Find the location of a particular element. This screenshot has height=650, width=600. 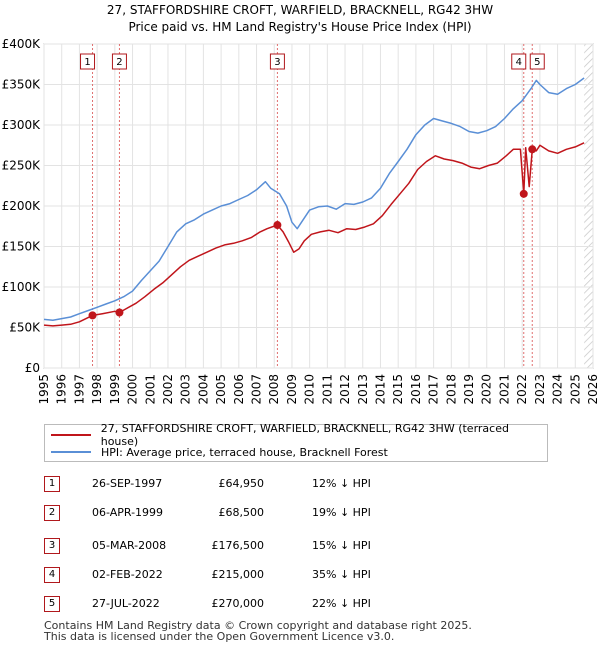

x-tick-label: 2007 is located at coordinates (257, 389).